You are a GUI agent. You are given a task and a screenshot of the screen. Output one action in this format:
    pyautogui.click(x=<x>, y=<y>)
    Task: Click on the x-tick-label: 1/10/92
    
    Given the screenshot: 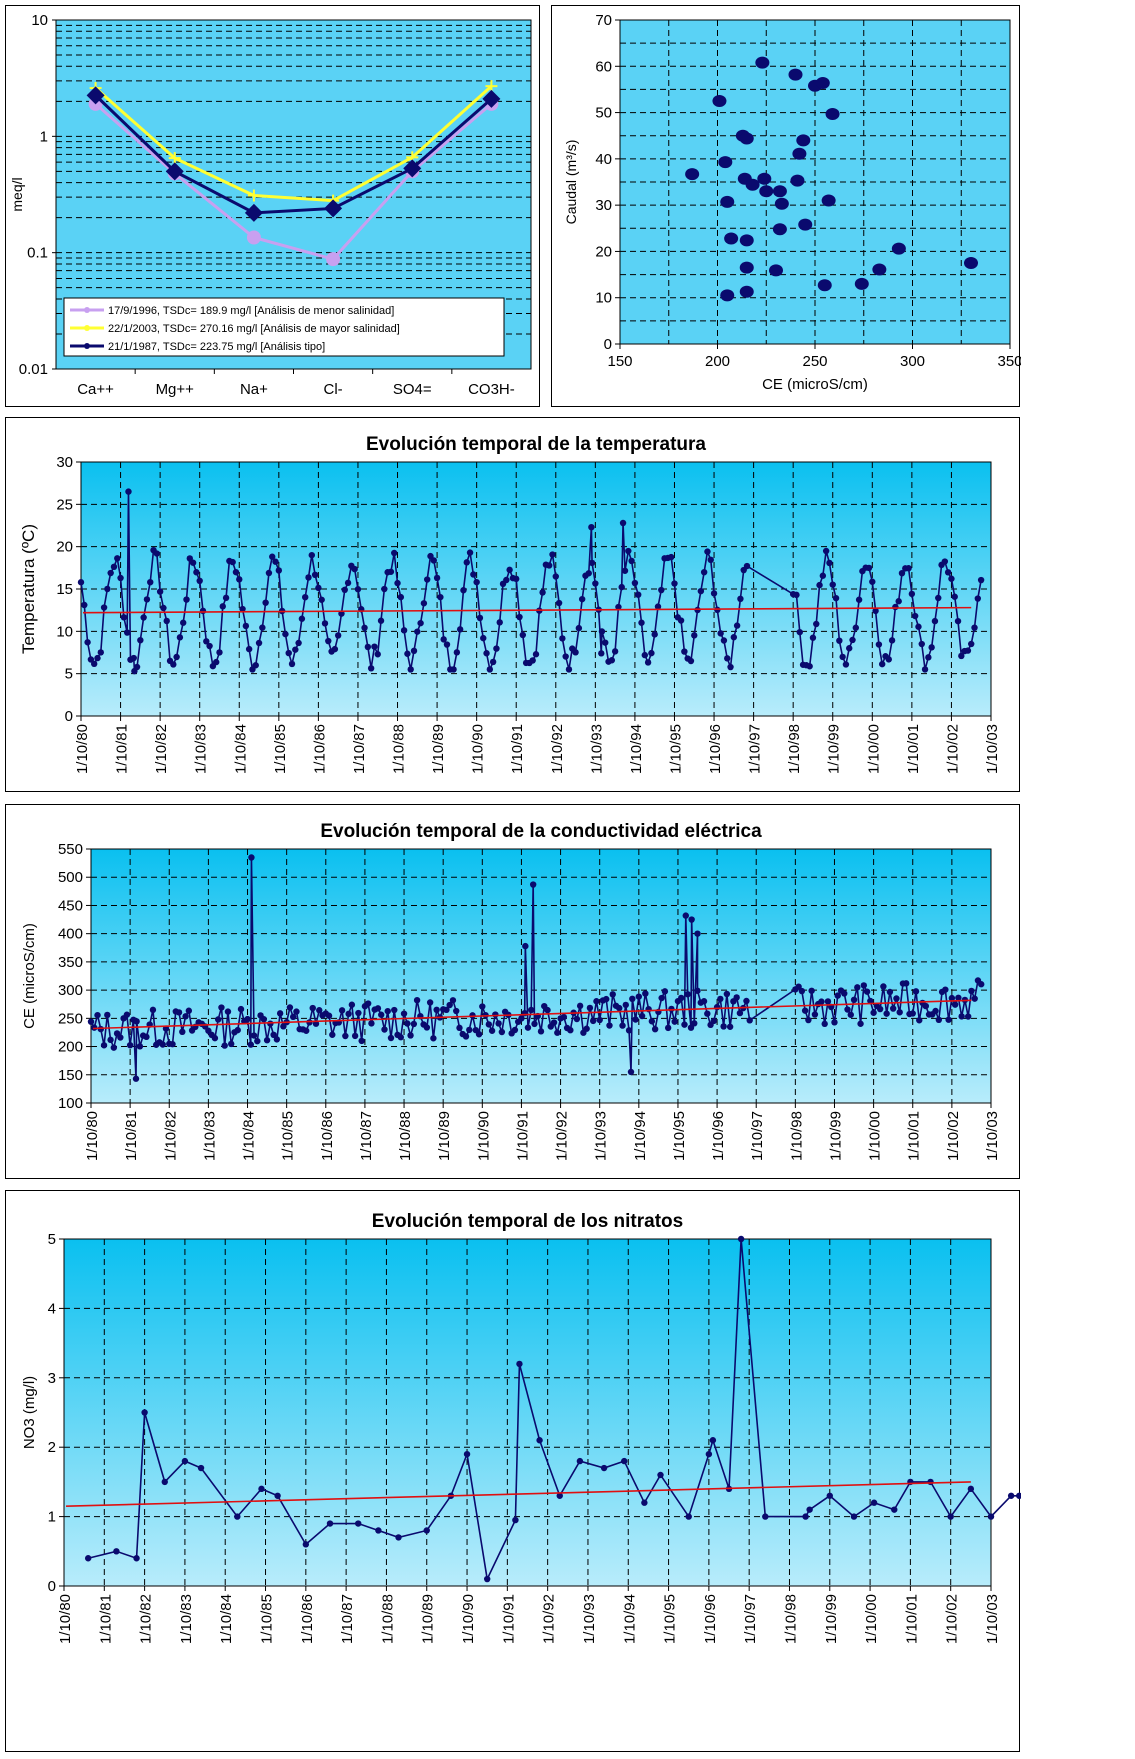 What is the action you would take?
    pyautogui.click(x=557, y=749)
    